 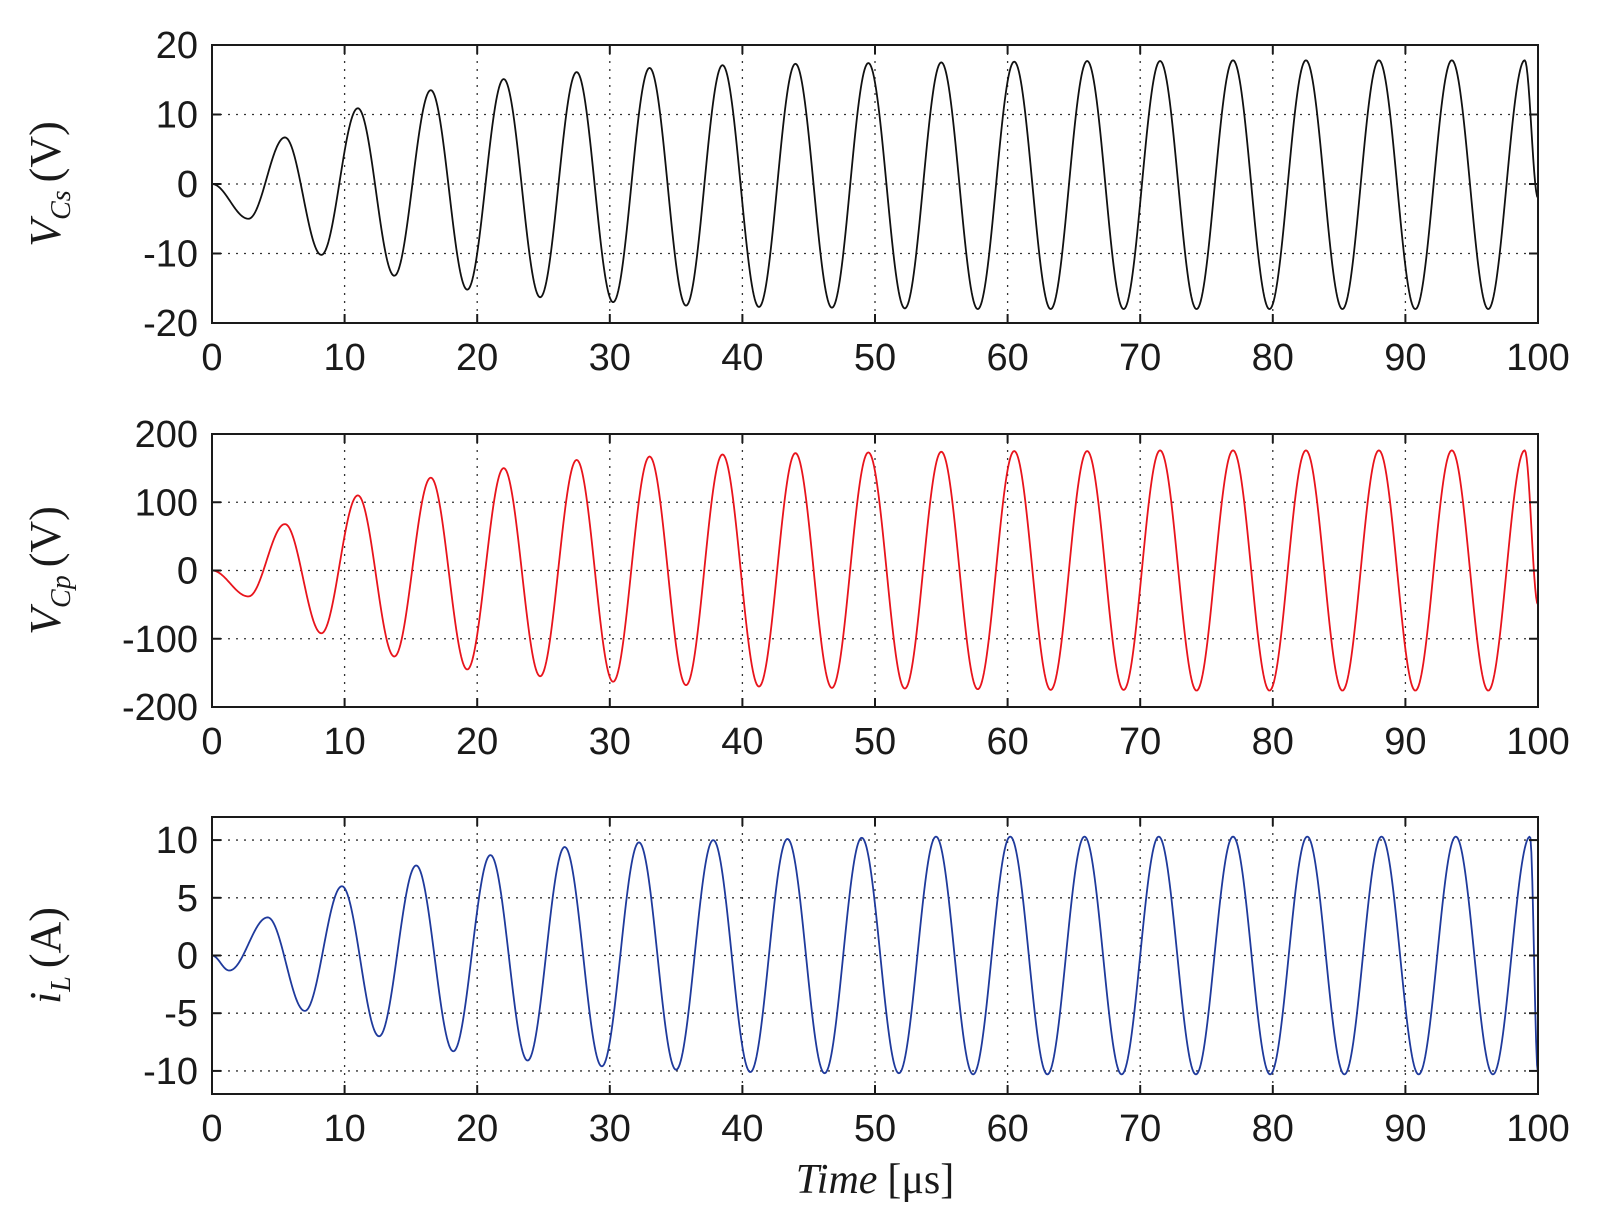 What do you see at coordinates (160, 640) in the screenshot?
I see `y-tick-label: -100` at bounding box center [160, 640].